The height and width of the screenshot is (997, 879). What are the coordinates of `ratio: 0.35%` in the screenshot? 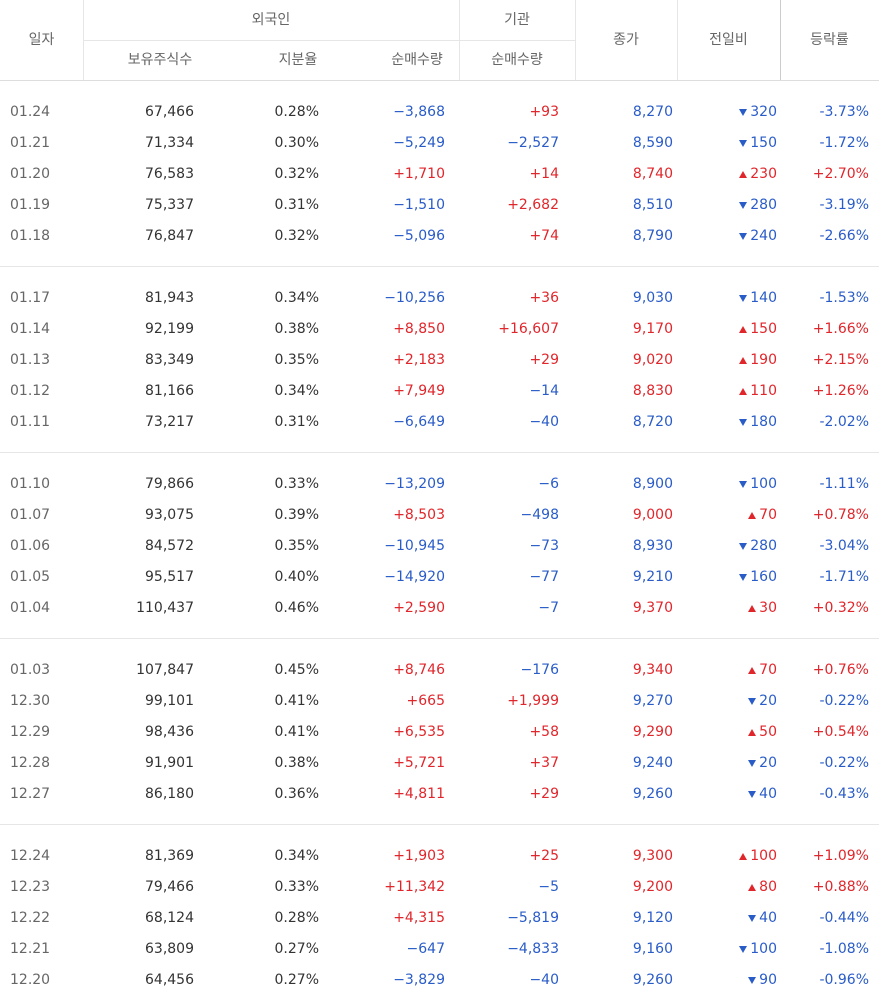 It's located at (296, 360).